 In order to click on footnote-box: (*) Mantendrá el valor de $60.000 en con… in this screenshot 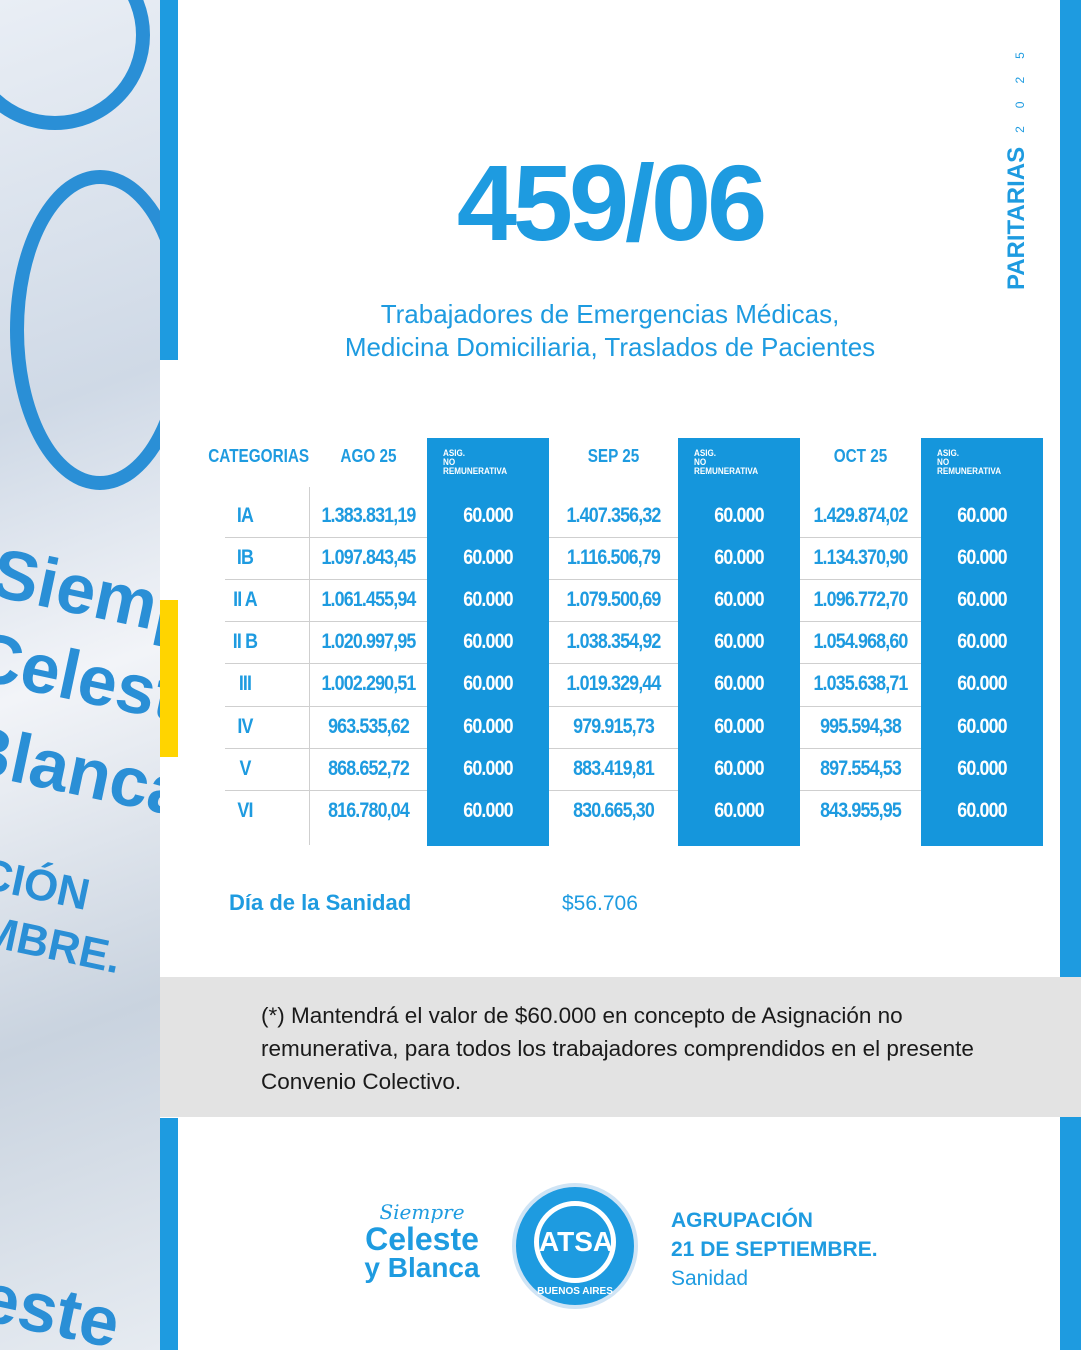, I will do `click(620, 1047)`.